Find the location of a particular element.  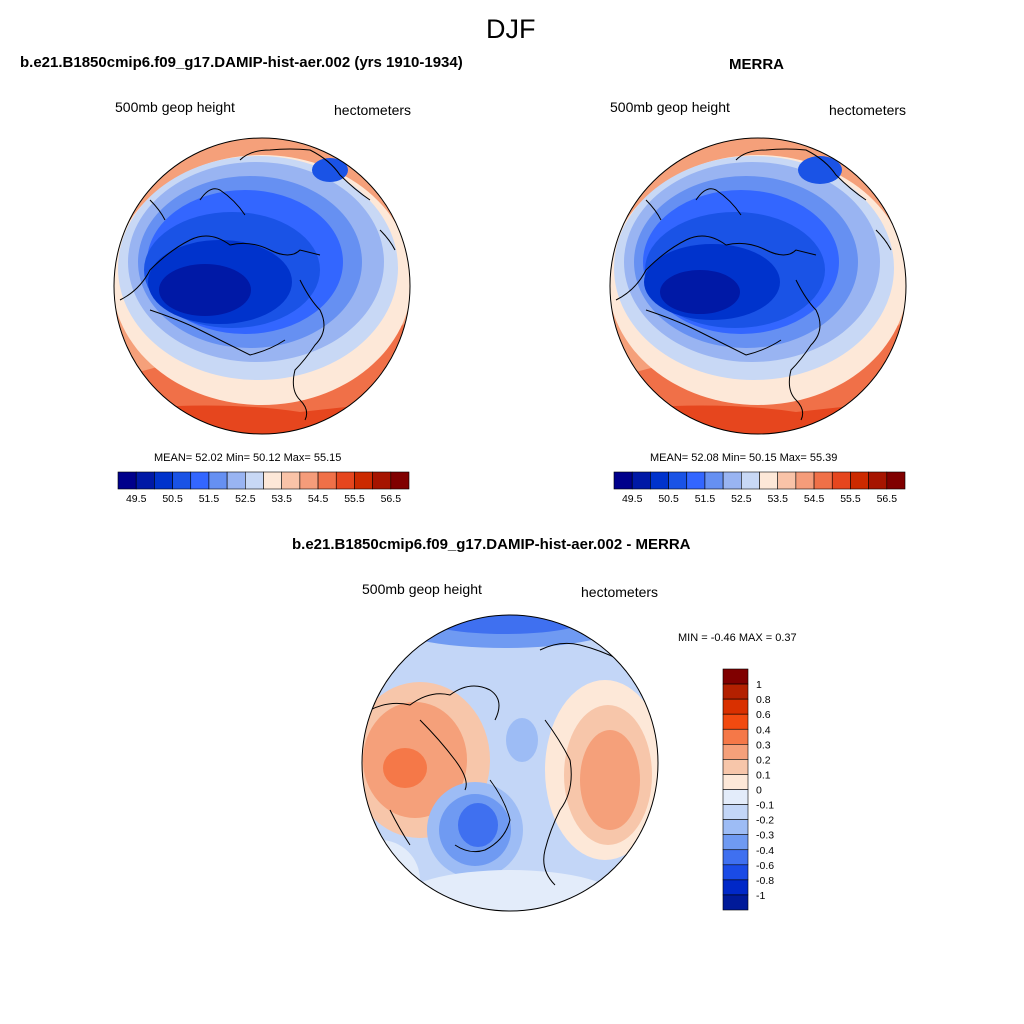

panel-diff-colorbar-tick-label: -0.3 is located at coordinates (765, 836).